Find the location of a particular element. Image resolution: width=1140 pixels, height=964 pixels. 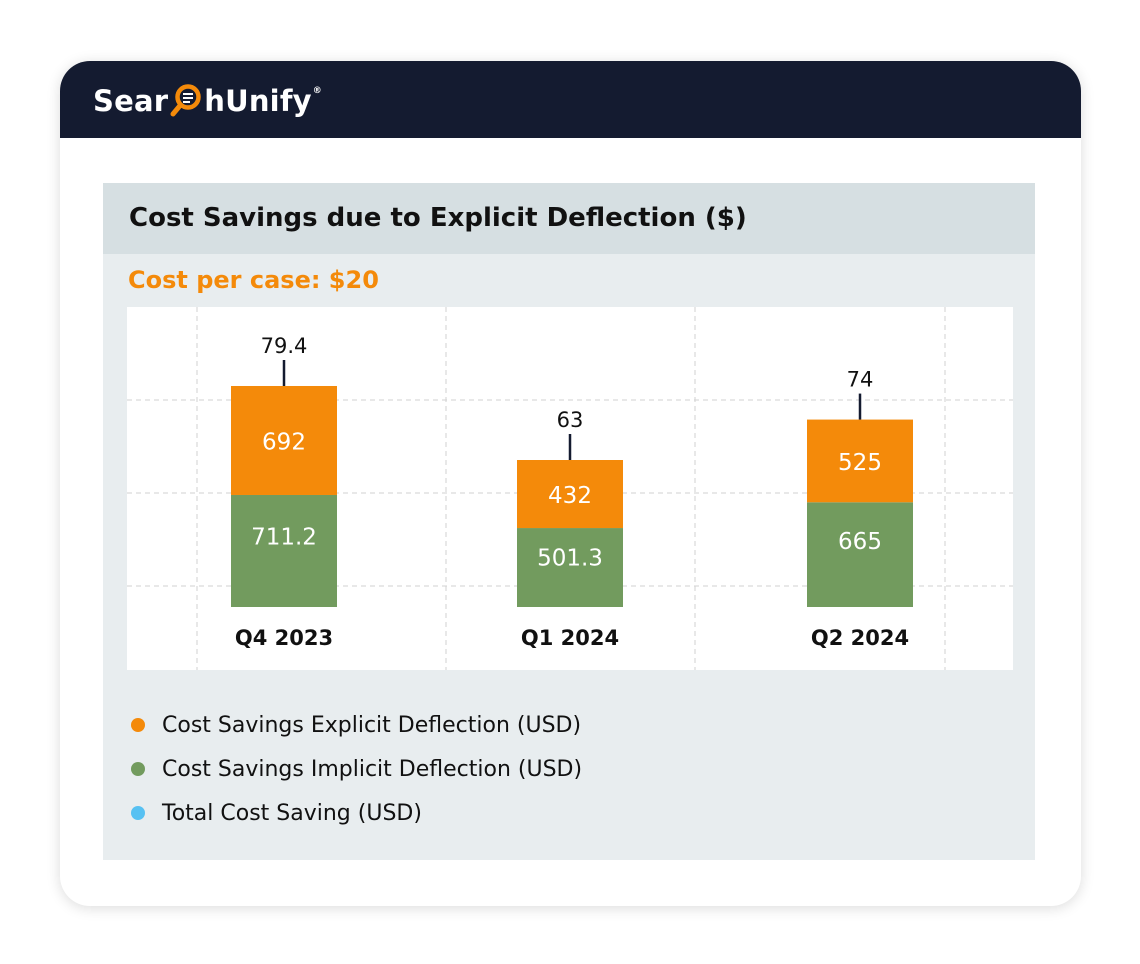

data-label-total: 79.4 is located at coordinates (284, 346).